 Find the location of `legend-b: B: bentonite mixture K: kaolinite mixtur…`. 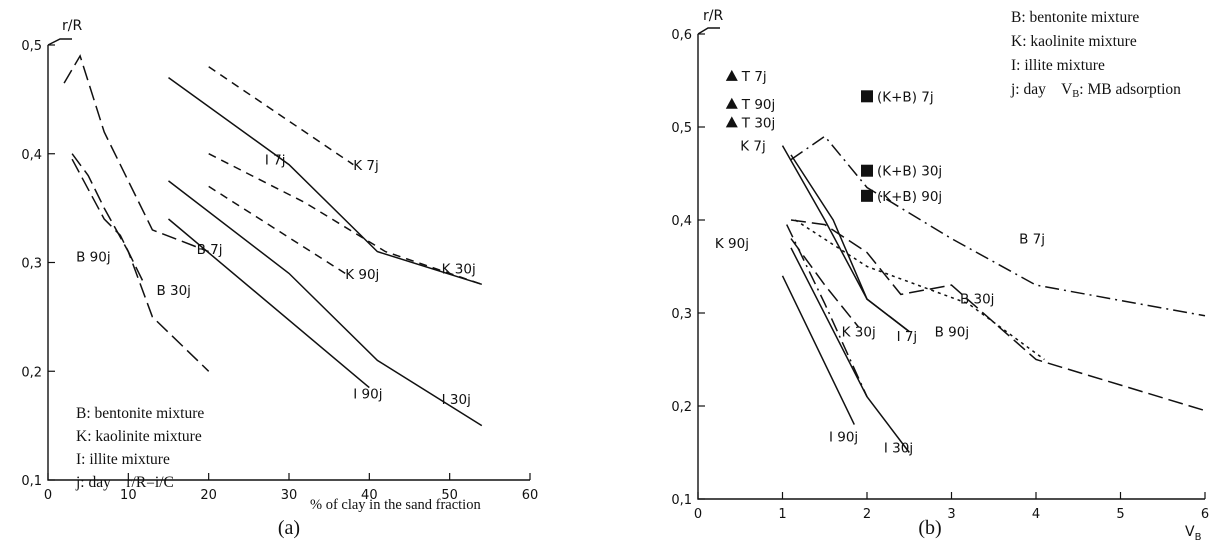

legend-b: B: bentonite mixture K: kaolinite mixtur… is located at coordinates (1095, 54).